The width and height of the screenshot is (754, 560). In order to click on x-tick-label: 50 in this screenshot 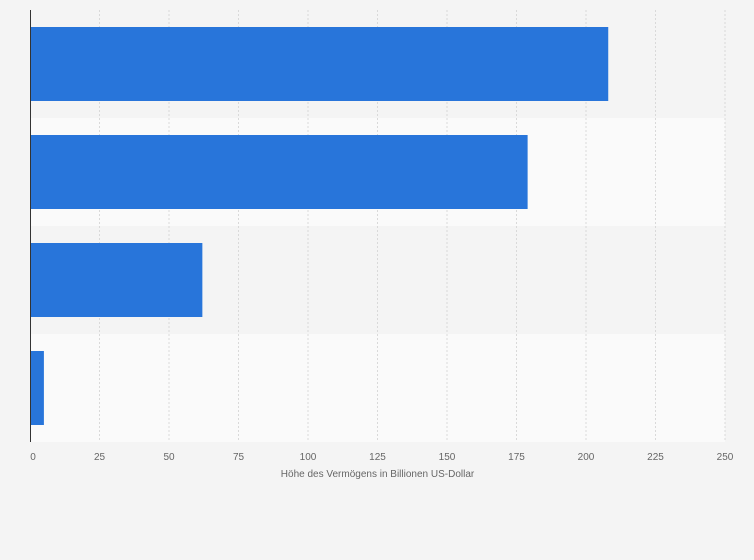, I will do `click(169, 457)`.